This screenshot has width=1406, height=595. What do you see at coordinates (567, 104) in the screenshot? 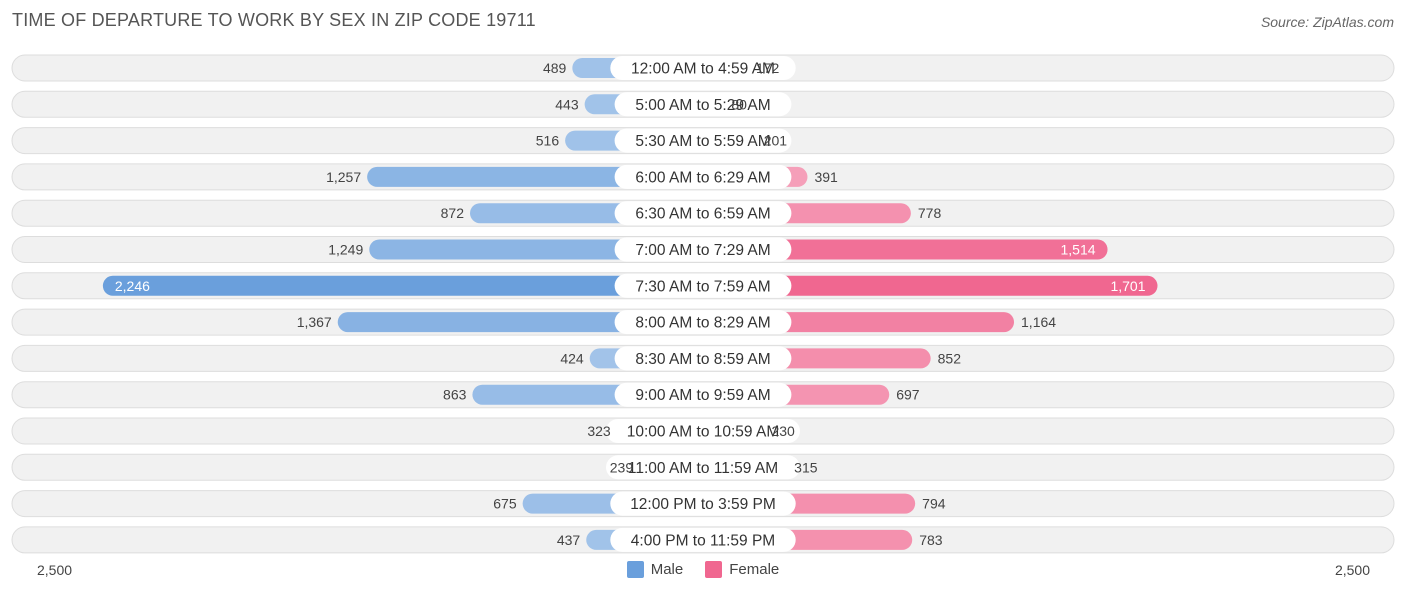
I see `male-value-label: 443` at bounding box center [567, 104].